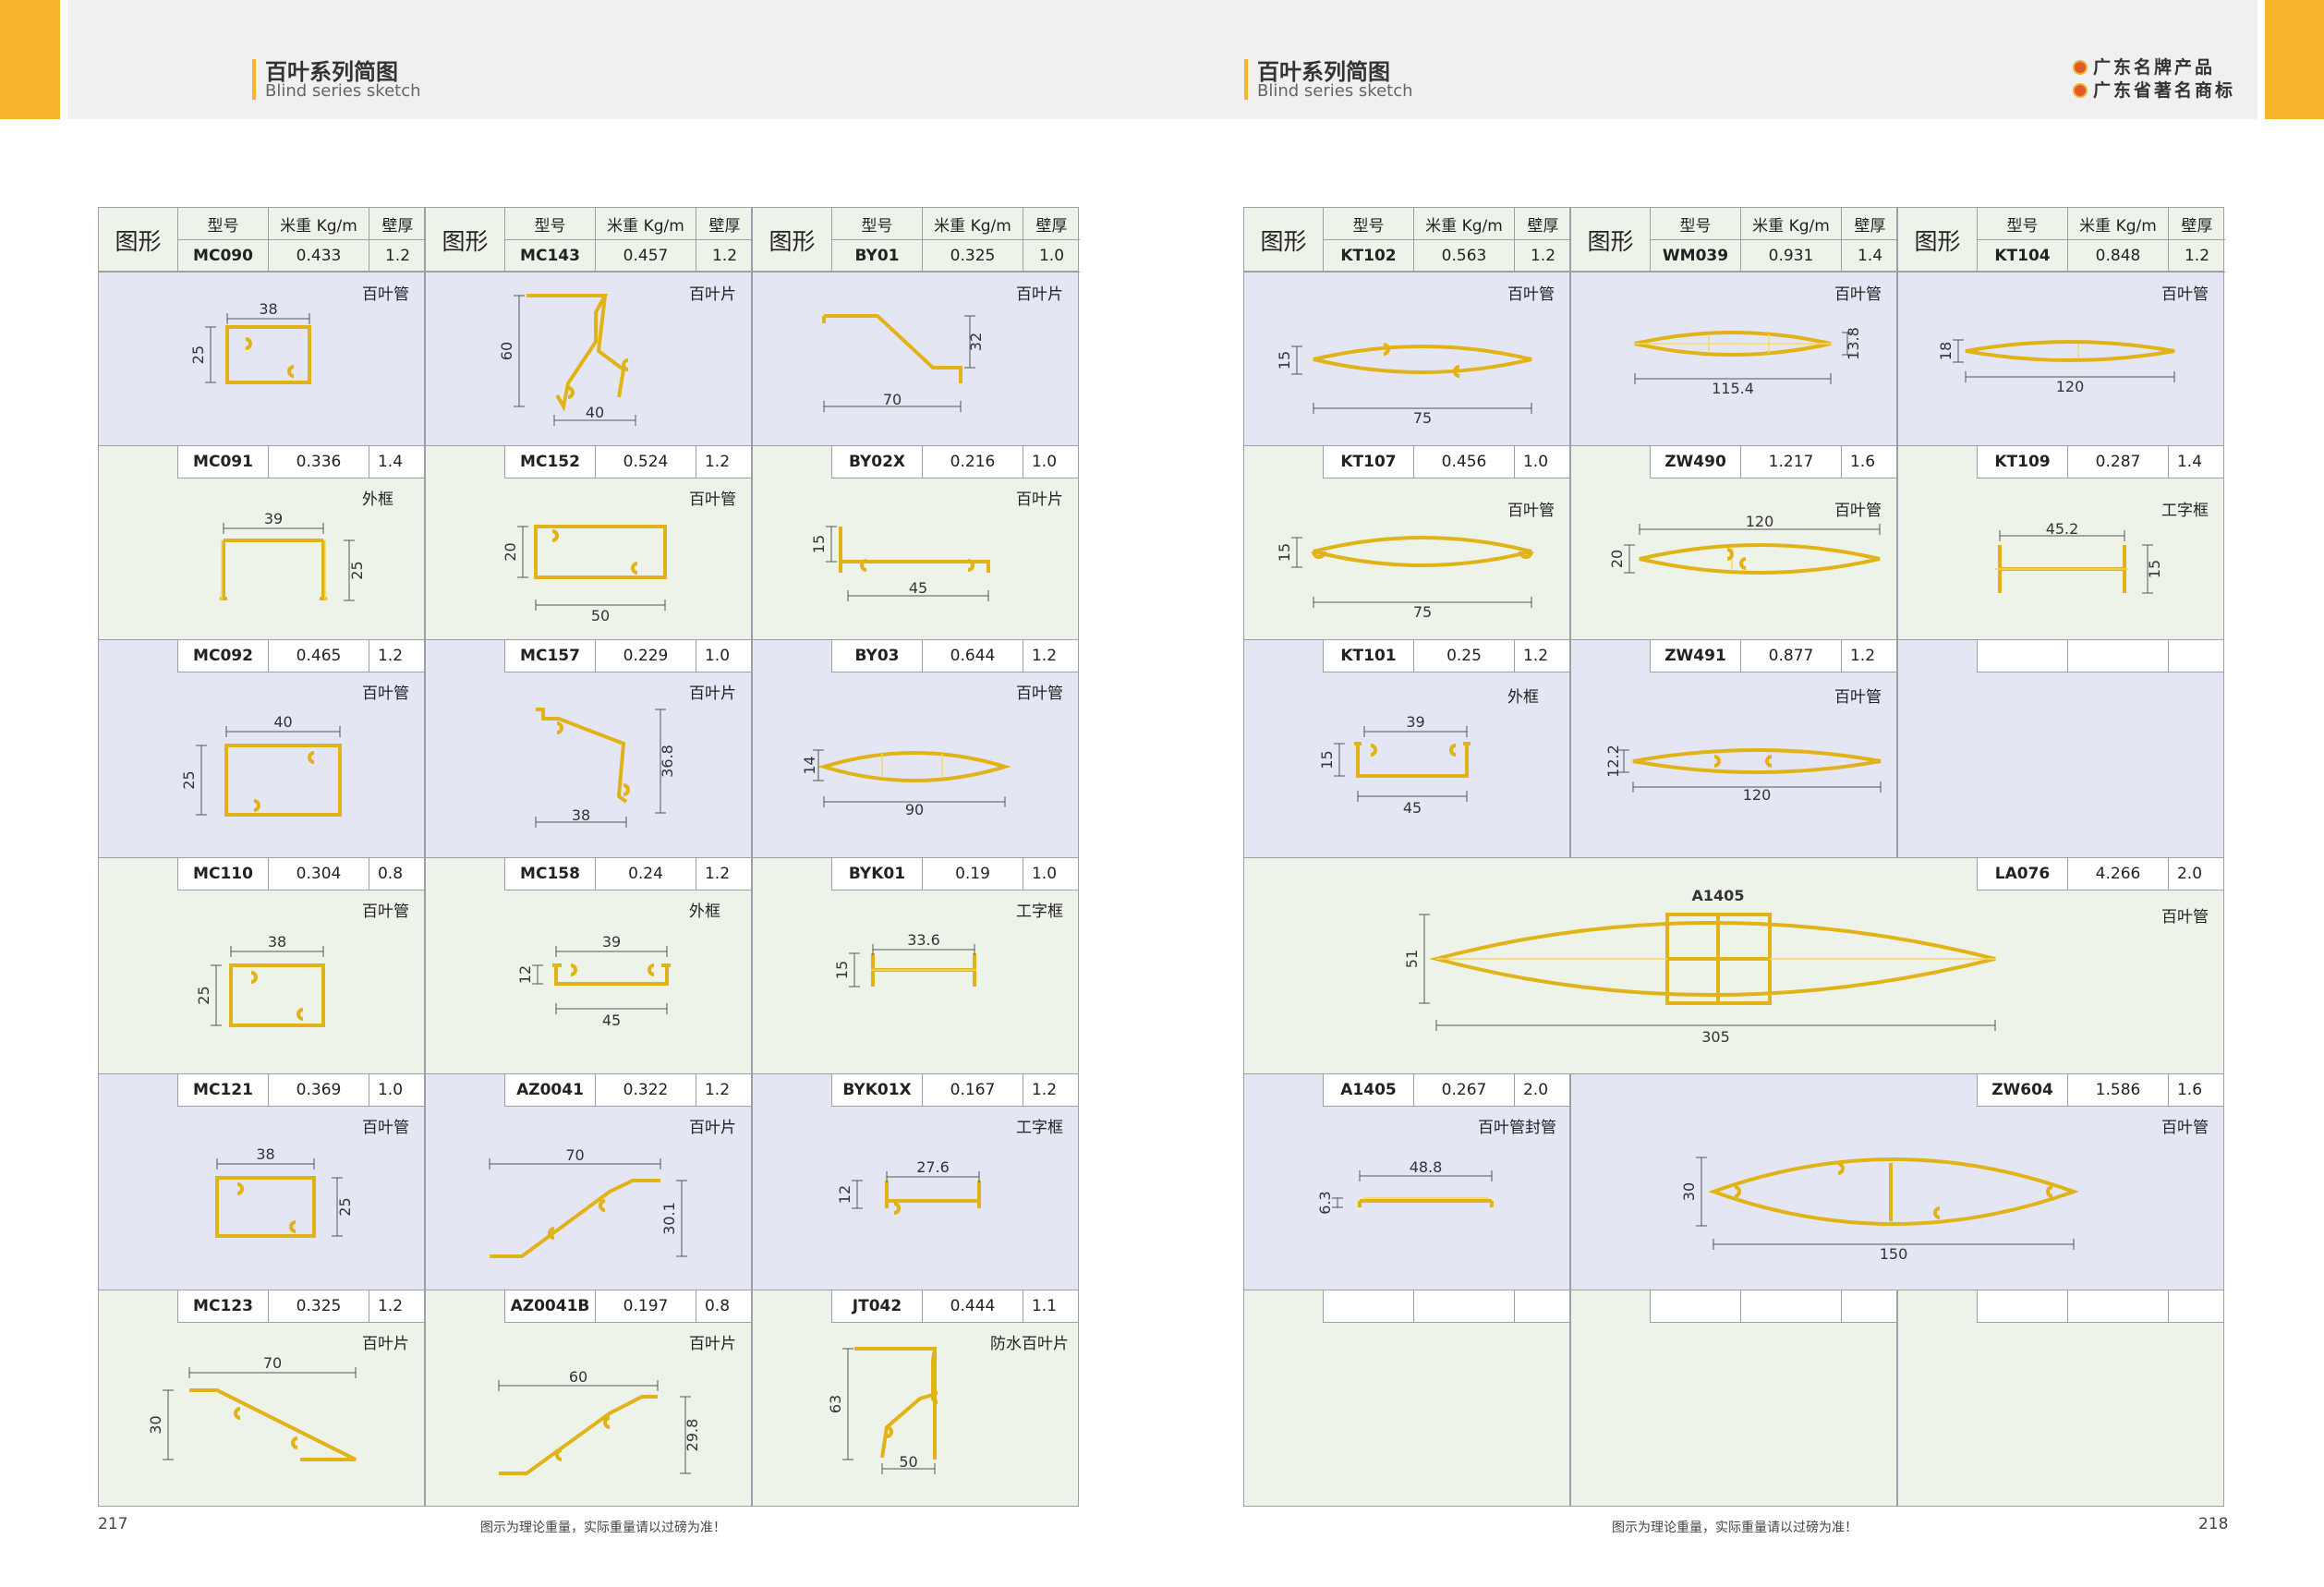  What do you see at coordinates (2189, 1090) in the screenshot?
I see `thickness-value: 1.6` at bounding box center [2189, 1090].